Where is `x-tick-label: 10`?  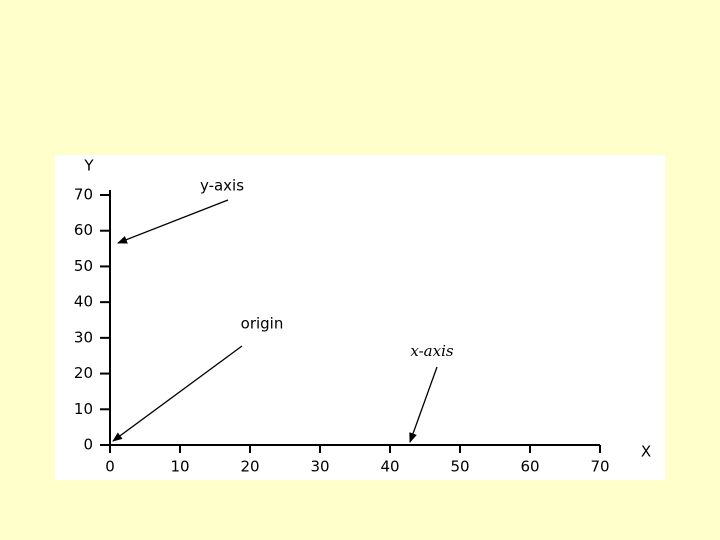
x-tick-label: 10 is located at coordinates (179, 467).